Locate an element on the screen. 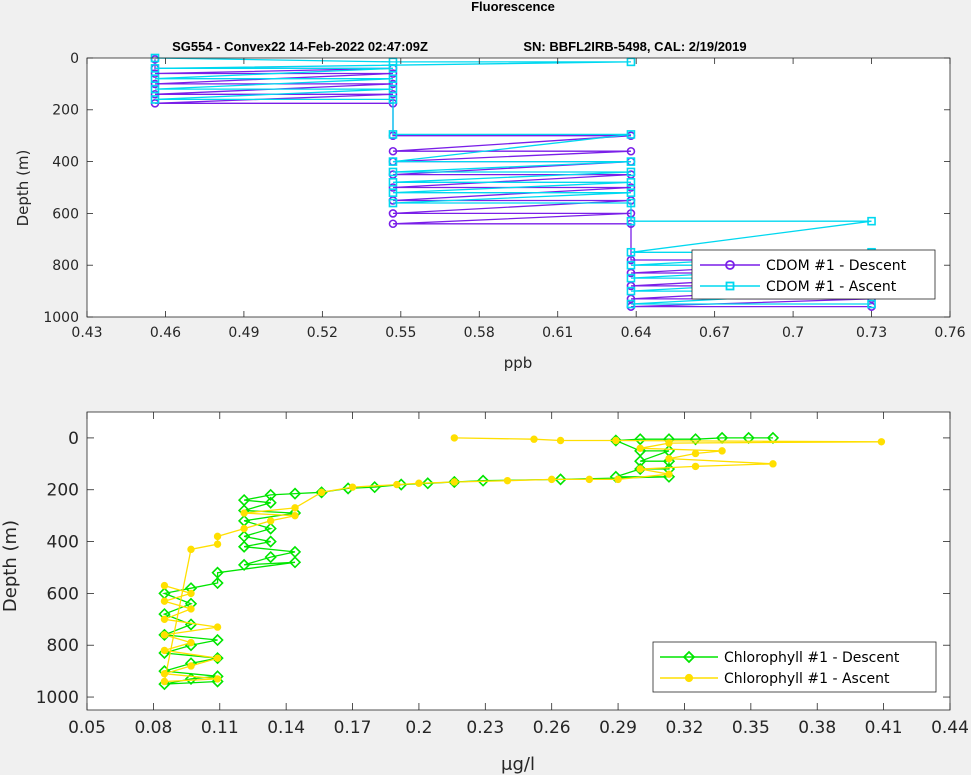 This screenshot has width=971, height=775. y-axis-label: Depth (m) is located at coordinates (10, 566).